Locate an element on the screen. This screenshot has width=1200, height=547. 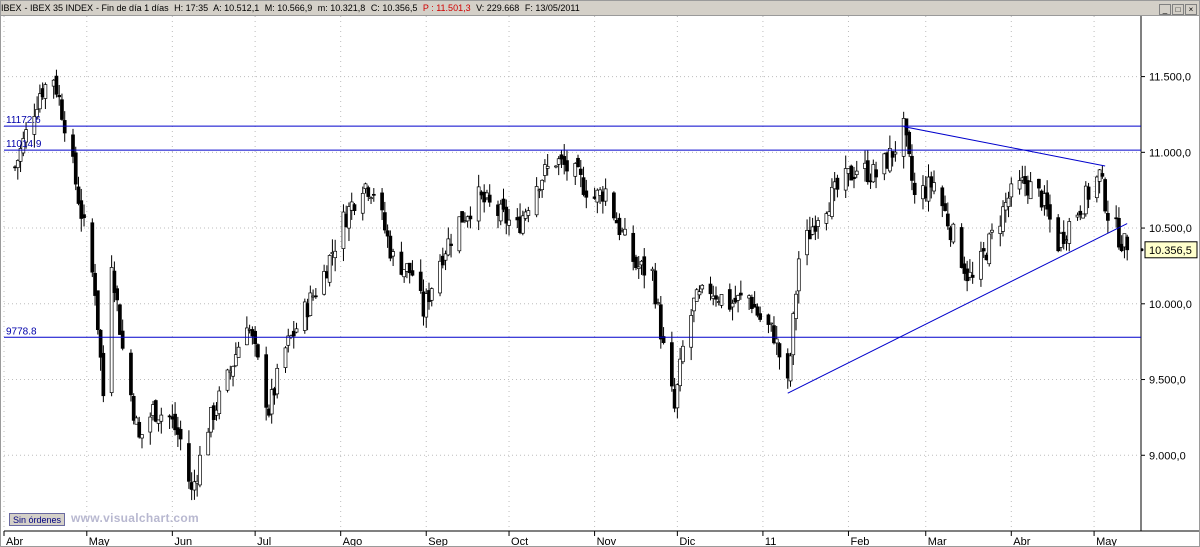
window-controls: _ □ × is located at coordinates (1177, 8).